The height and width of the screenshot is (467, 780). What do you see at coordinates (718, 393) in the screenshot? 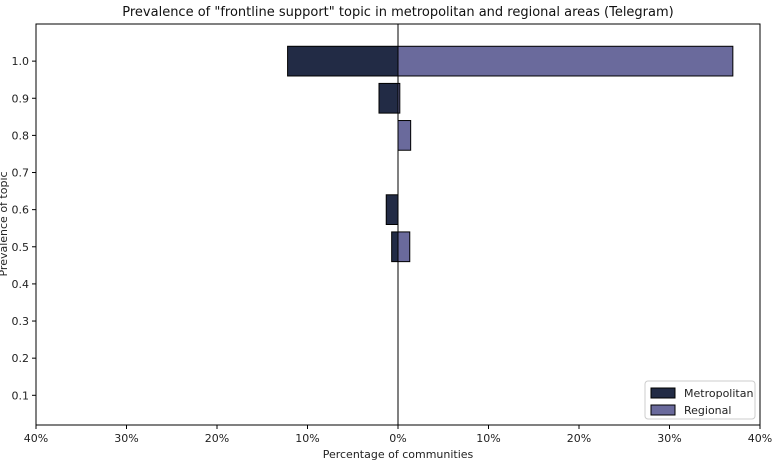
I see `legend-label-metropolitan: Metropolitan` at bounding box center [718, 393].